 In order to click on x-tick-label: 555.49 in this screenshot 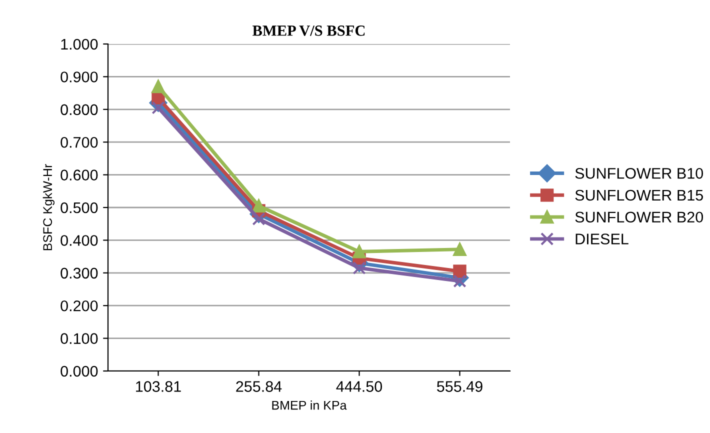, I will do `click(459, 386)`.